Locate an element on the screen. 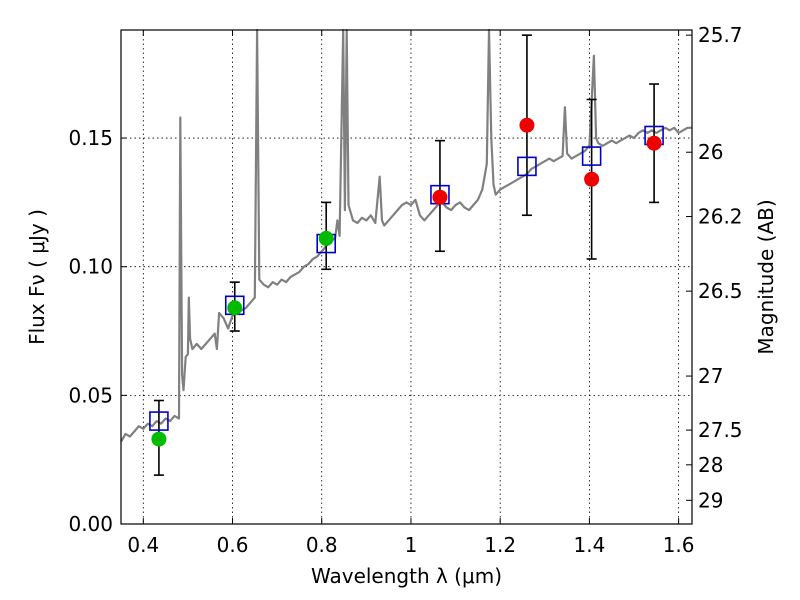 The width and height of the screenshot is (800, 600). y-axis-ticks: 0.00 0.05 0.10 0.15 is located at coordinates (97, 331).